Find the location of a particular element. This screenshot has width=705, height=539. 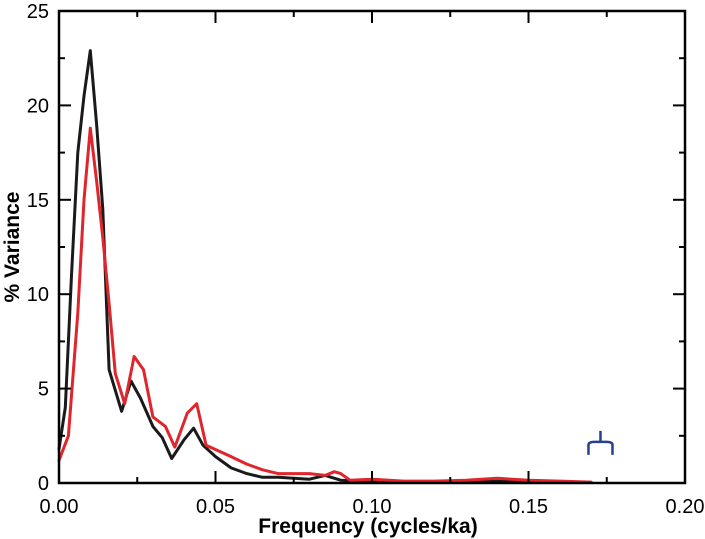

x-tick-label: 0.20 is located at coordinates (685, 507).